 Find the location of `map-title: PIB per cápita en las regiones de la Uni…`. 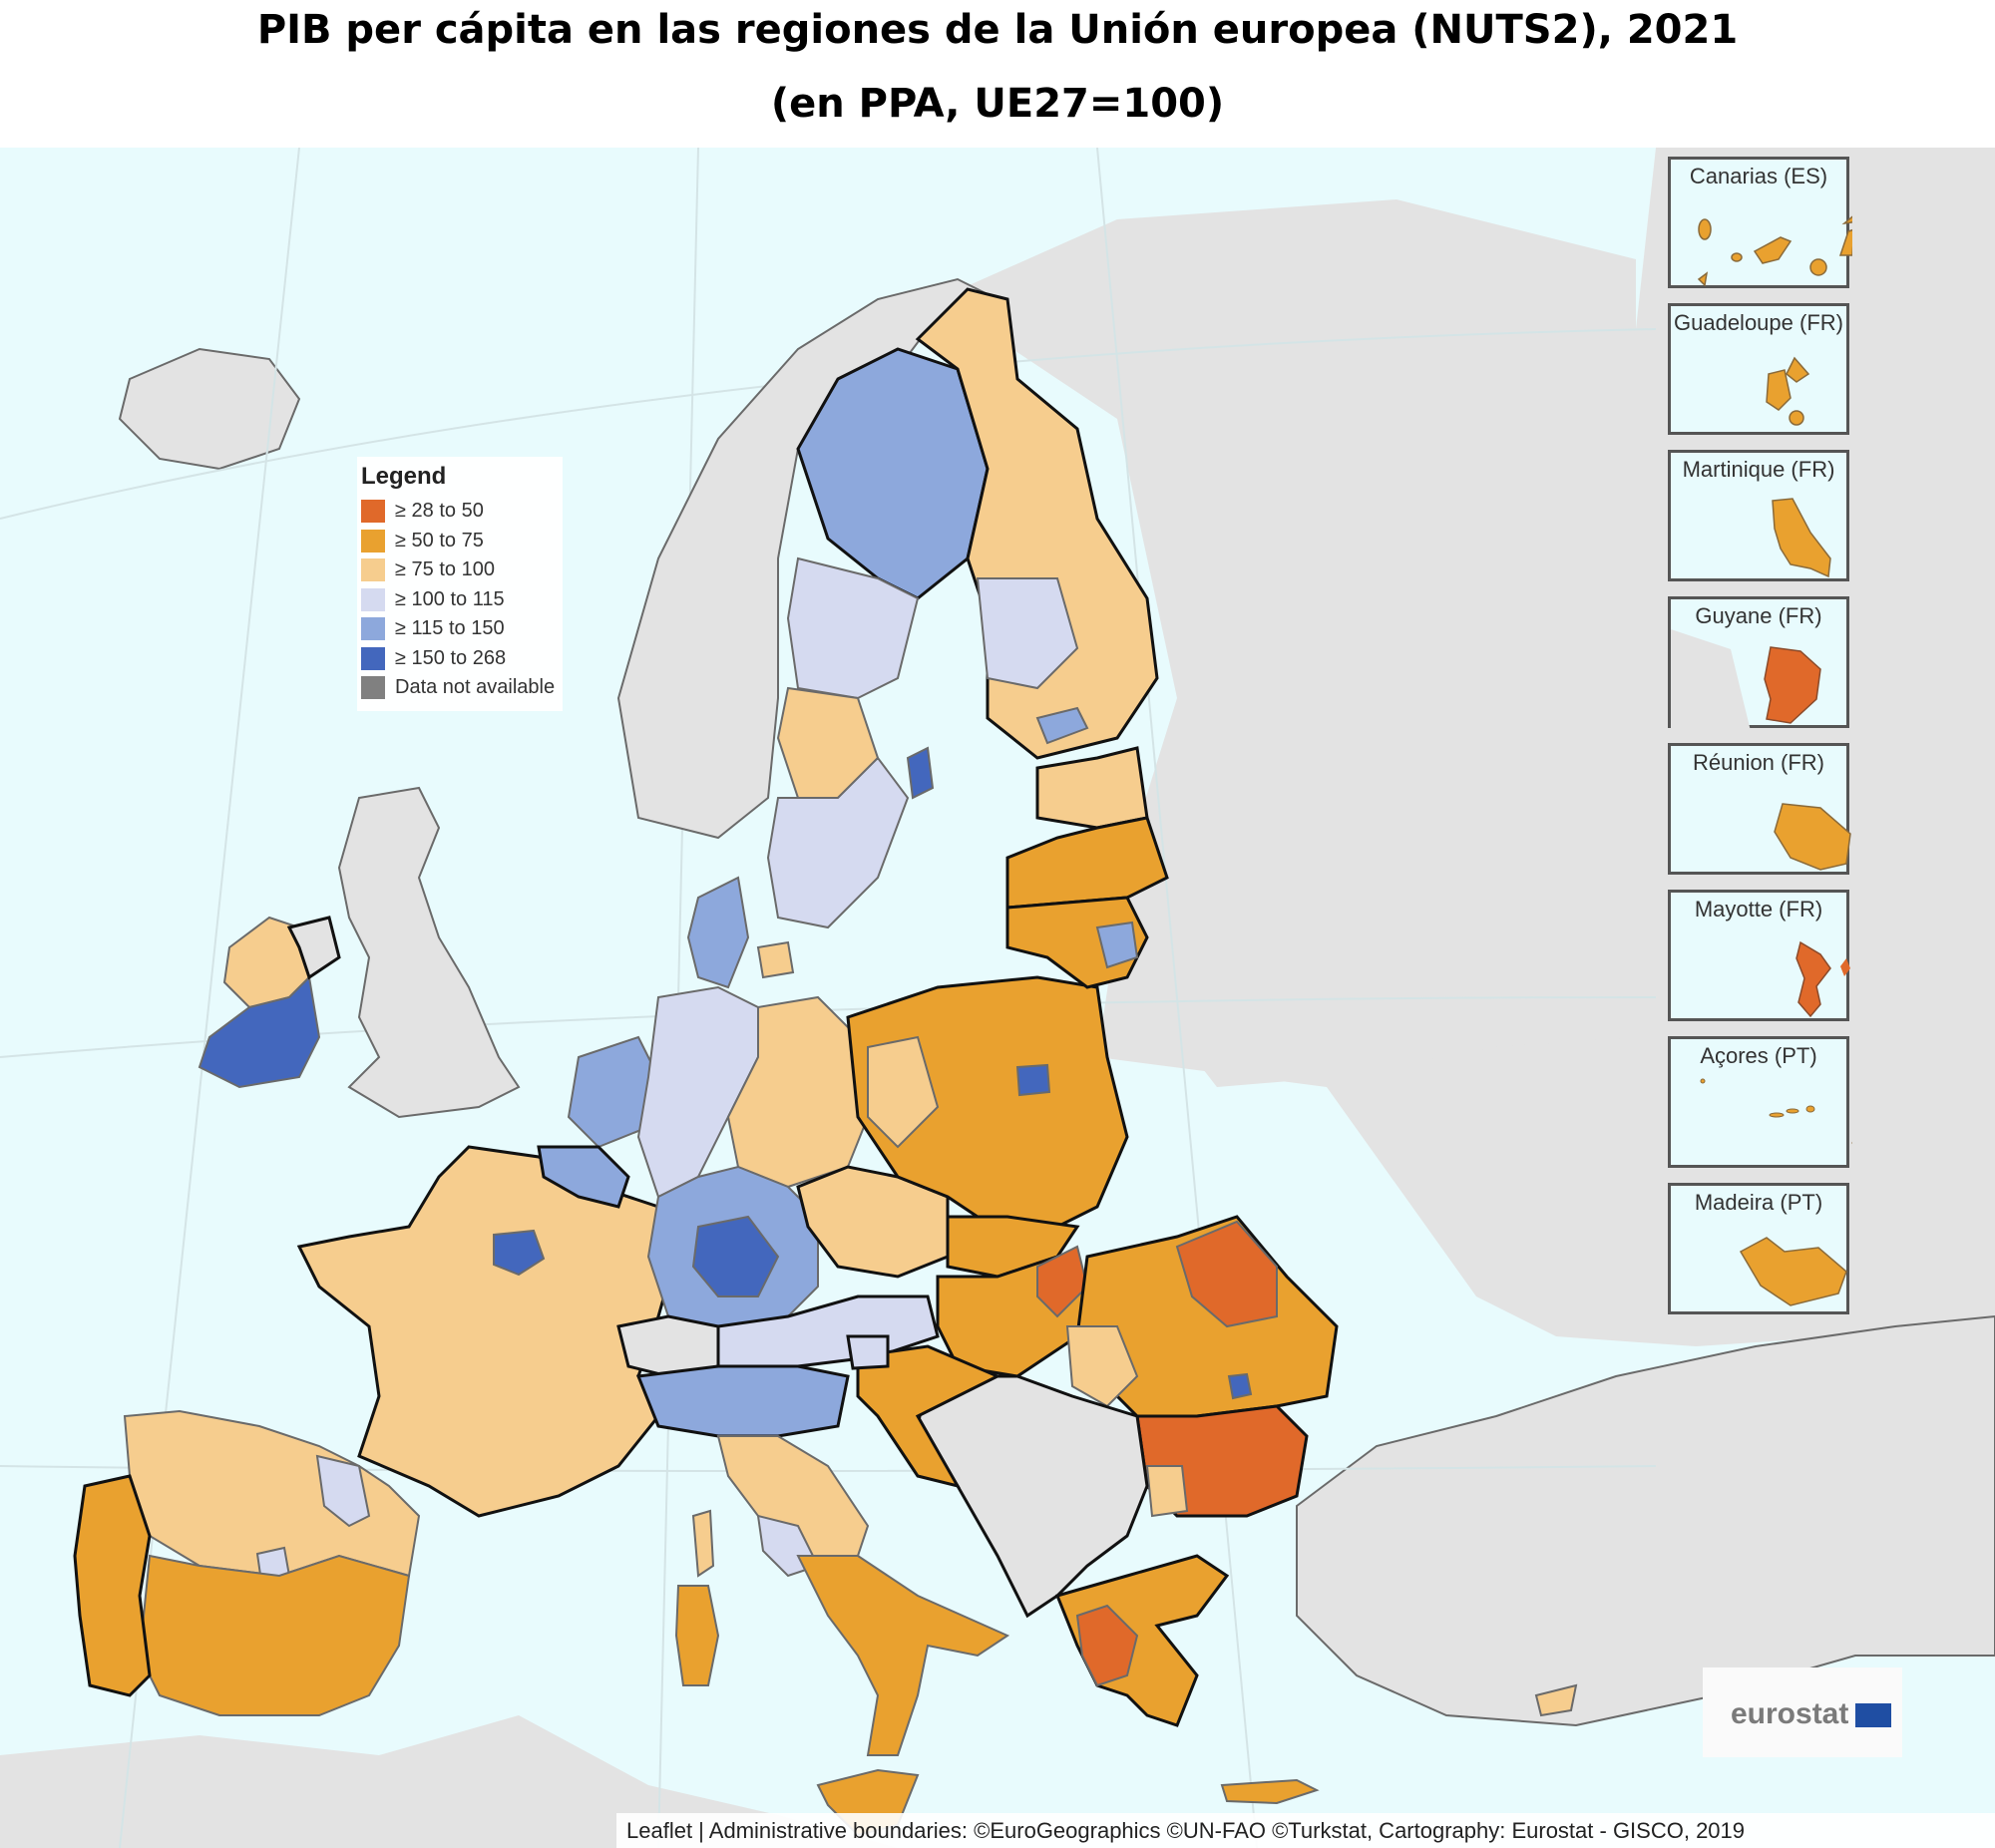

map-title: PIB per cápita en las regiones de la Uni… is located at coordinates (997, 30).